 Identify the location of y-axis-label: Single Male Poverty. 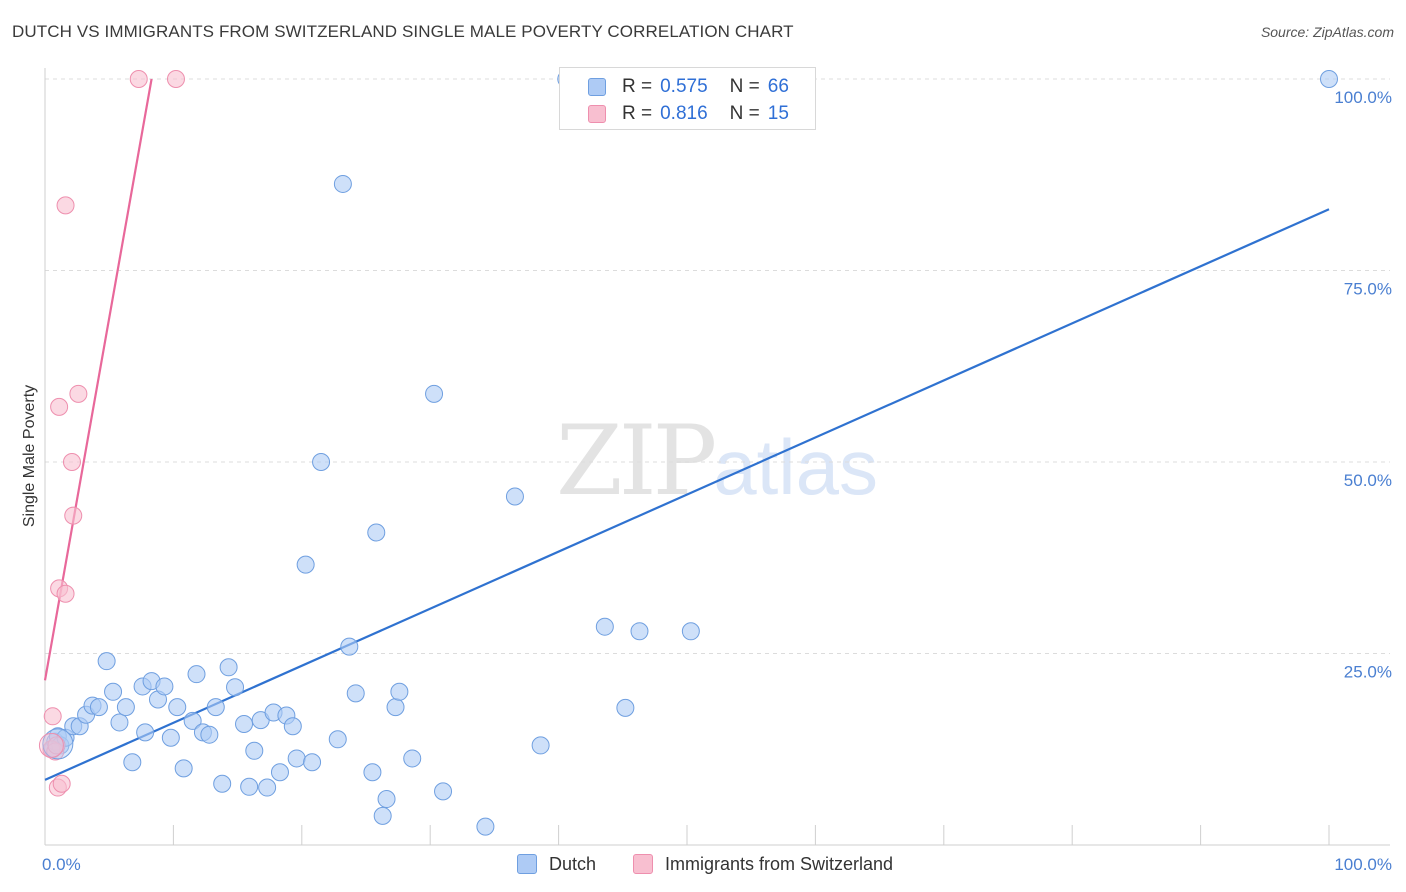
(29, 456).